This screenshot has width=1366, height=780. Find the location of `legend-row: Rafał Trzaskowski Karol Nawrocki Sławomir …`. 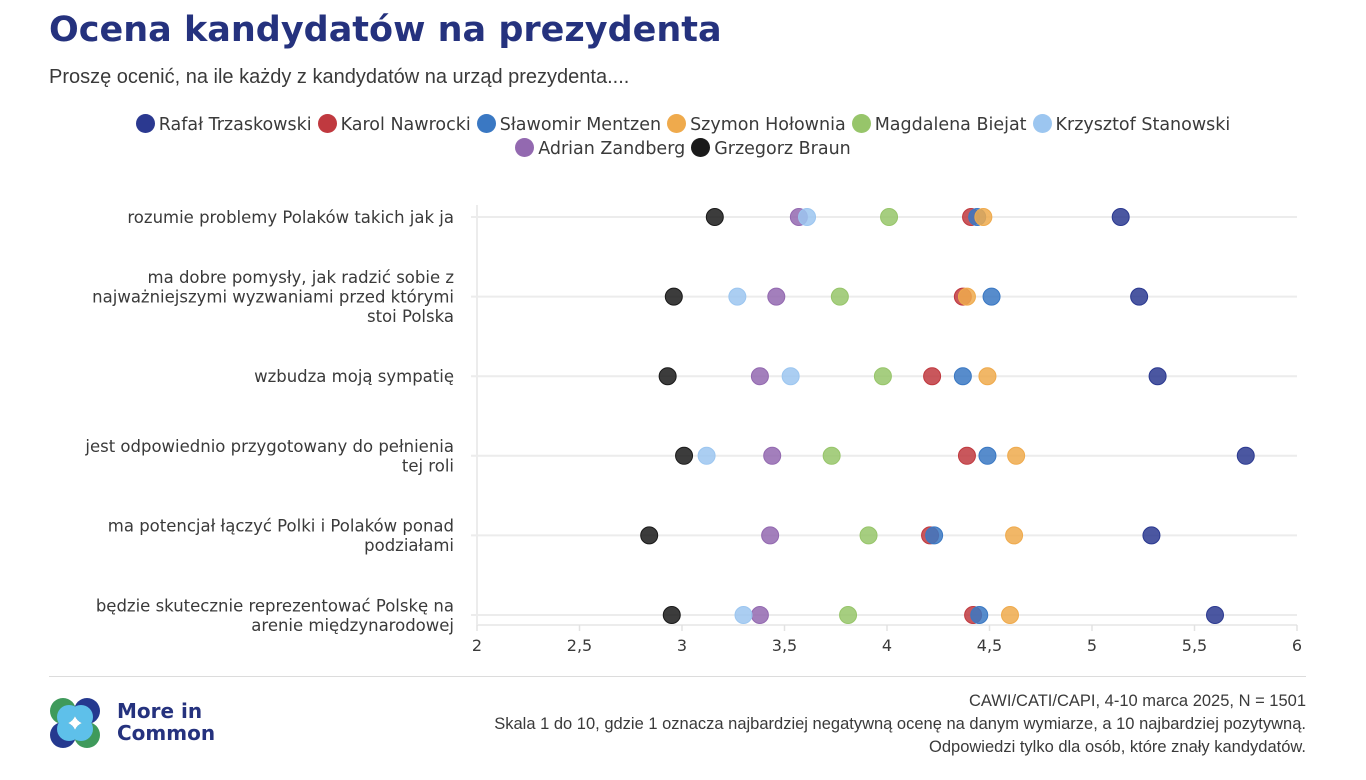

legend-row: Rafał Trzaskowski Karol Nawrocki Sławomir … is located at coordinates (683, 125).